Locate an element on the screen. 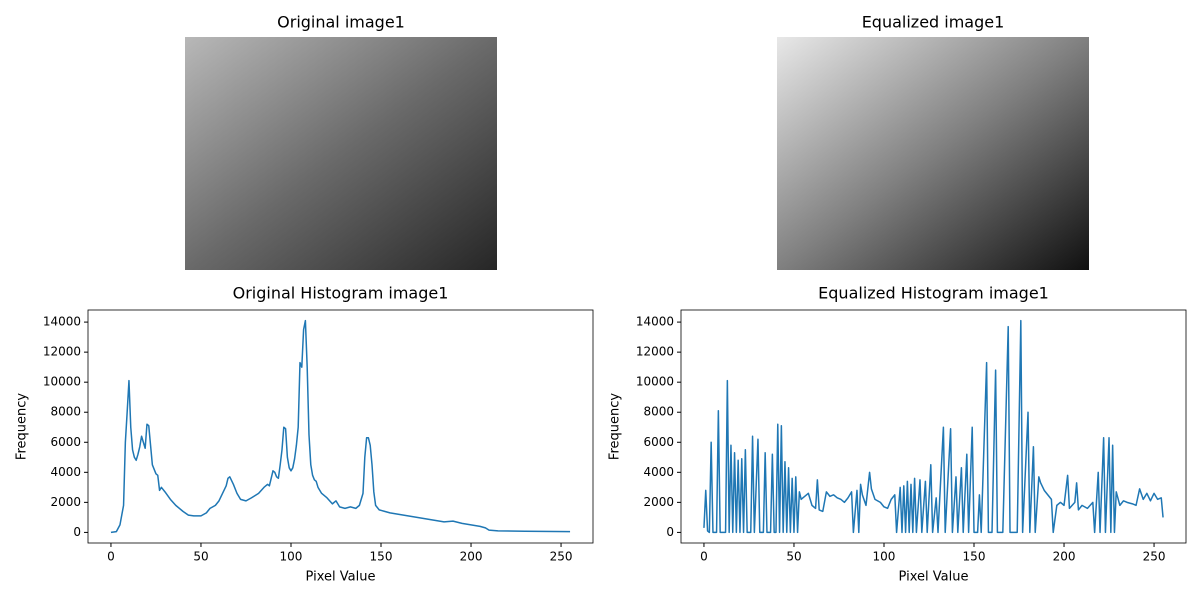 The width and height of the screenshot is (1200, 600). image-title: Equalized image1 is located at coordinates (933, 22).